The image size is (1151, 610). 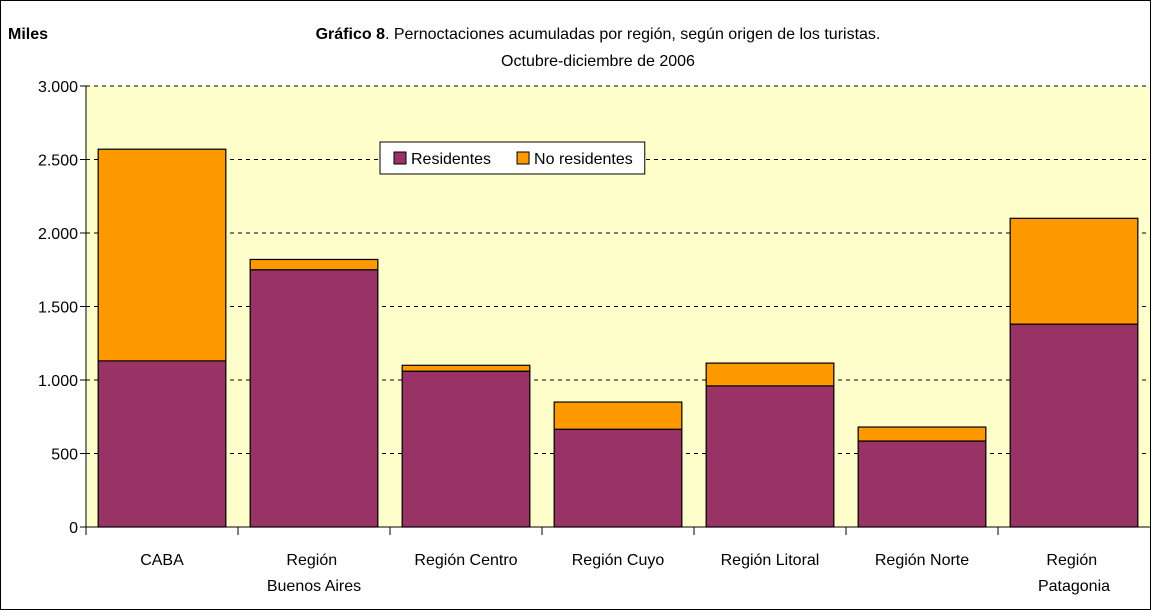 I want to click on y-tick-label: 3.000, so click(x=58, y=87).